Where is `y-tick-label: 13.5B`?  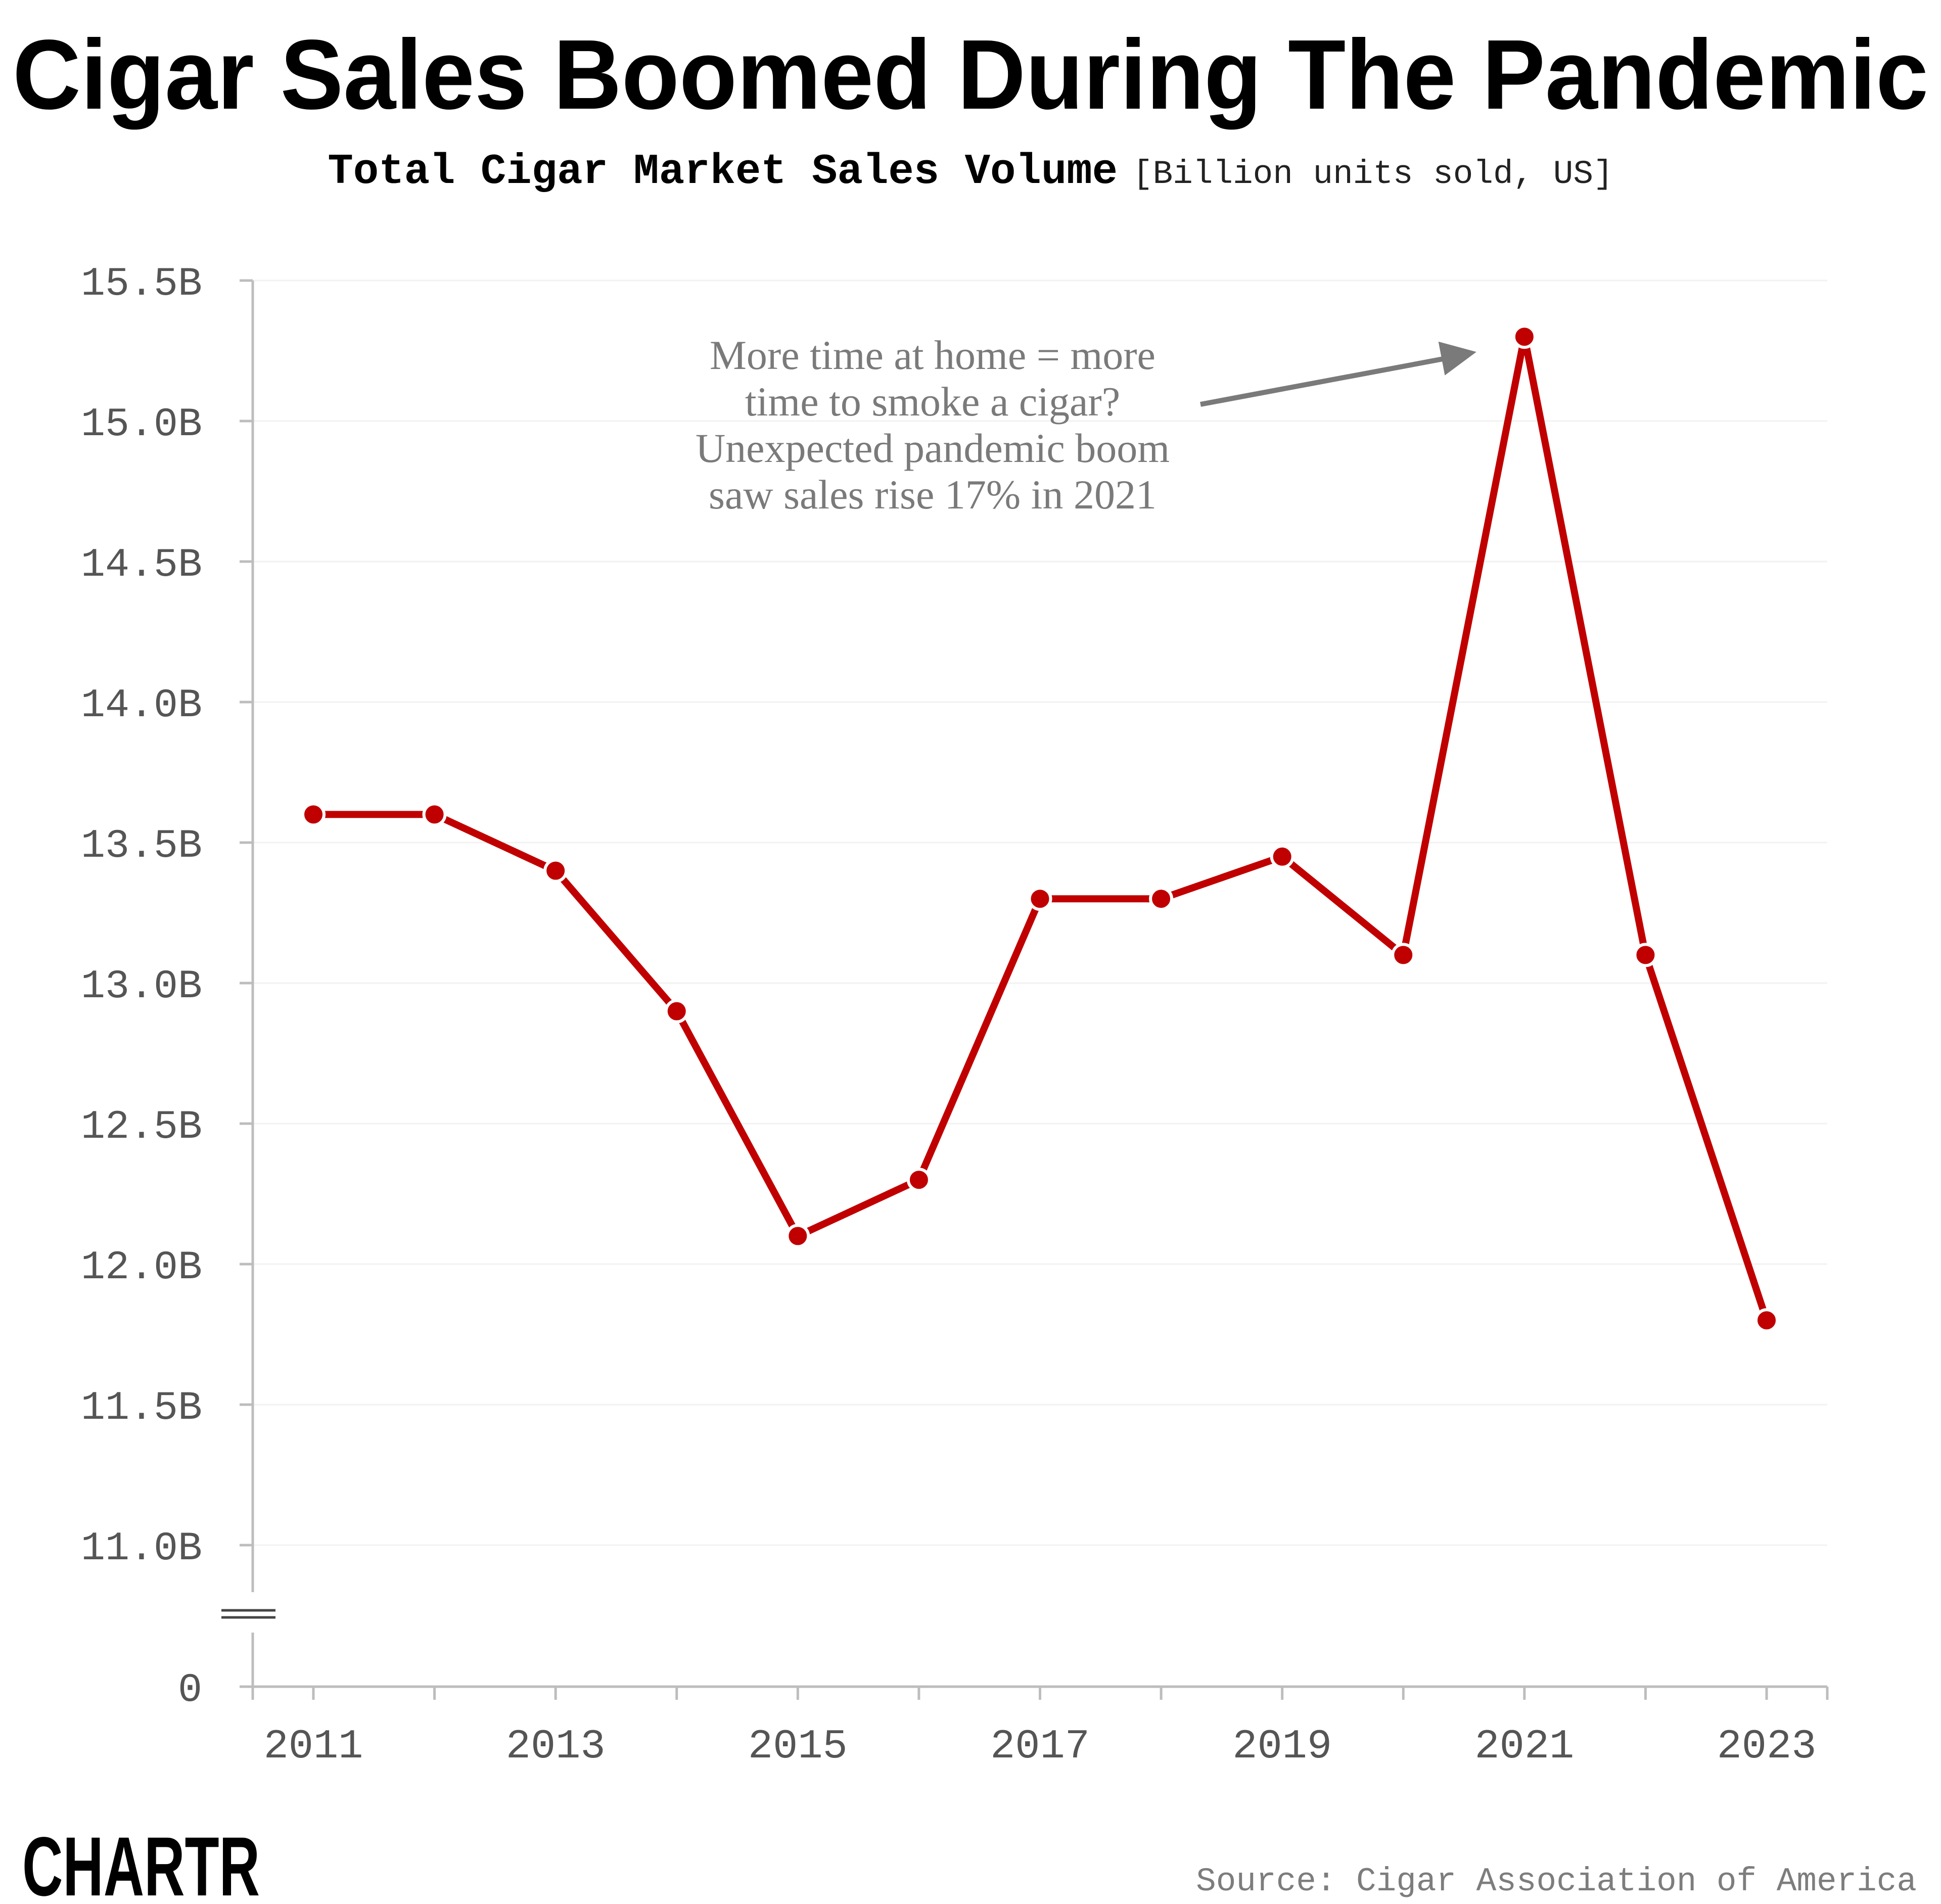
y-tick-label: 13.5B is located at coordinates (142, 846).